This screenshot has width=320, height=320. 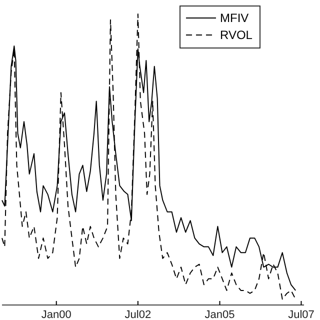 What do you see at coordinates (236, 35) in the screenshot?
I see `legend-label: RVOL` at bounding box center [236, 35].